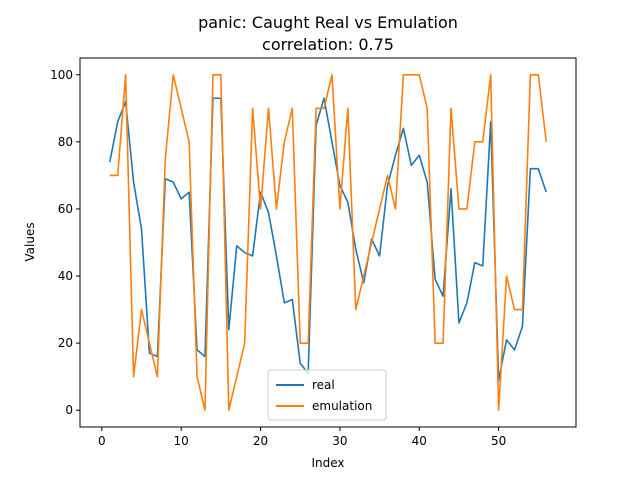  I want to click on y-tick-label: 80, so click(65, 142).